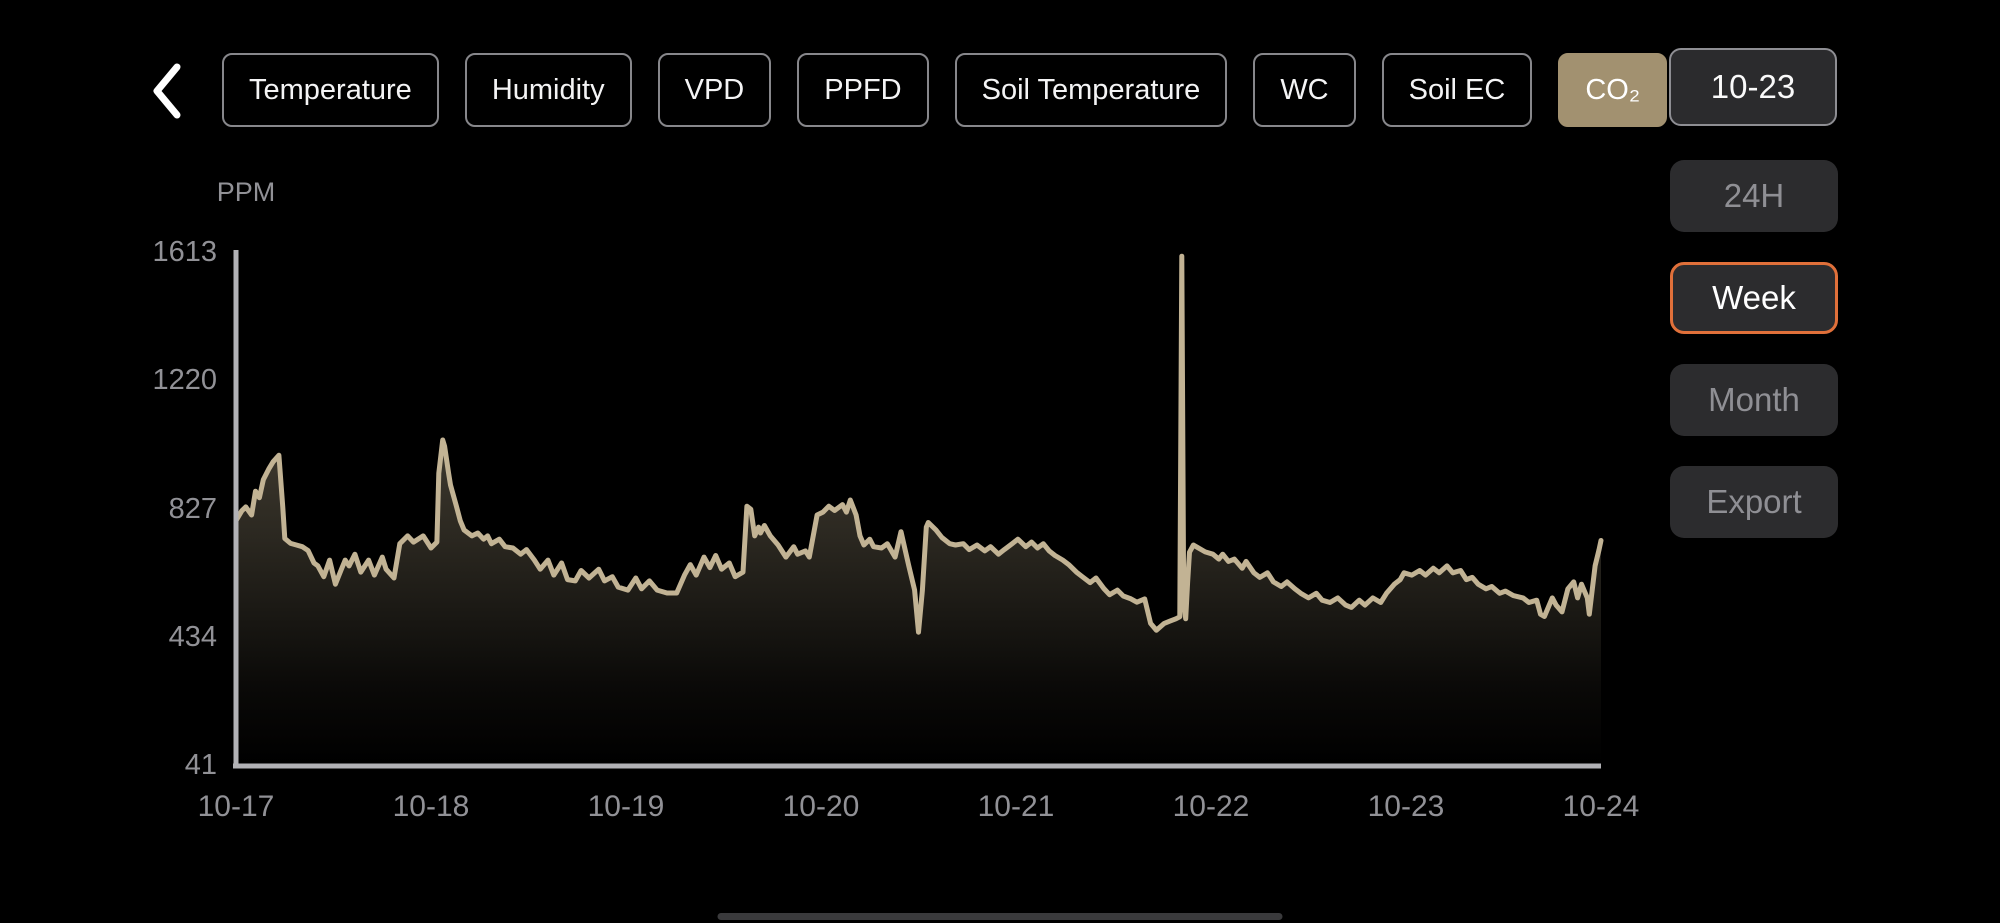 The height and width of the screenshot is (923, 2000). What do you see at coordinates (1601, 806) in the screenshot?
I see `x-tick-label: 10-24` at bounding box center [1601, 806].